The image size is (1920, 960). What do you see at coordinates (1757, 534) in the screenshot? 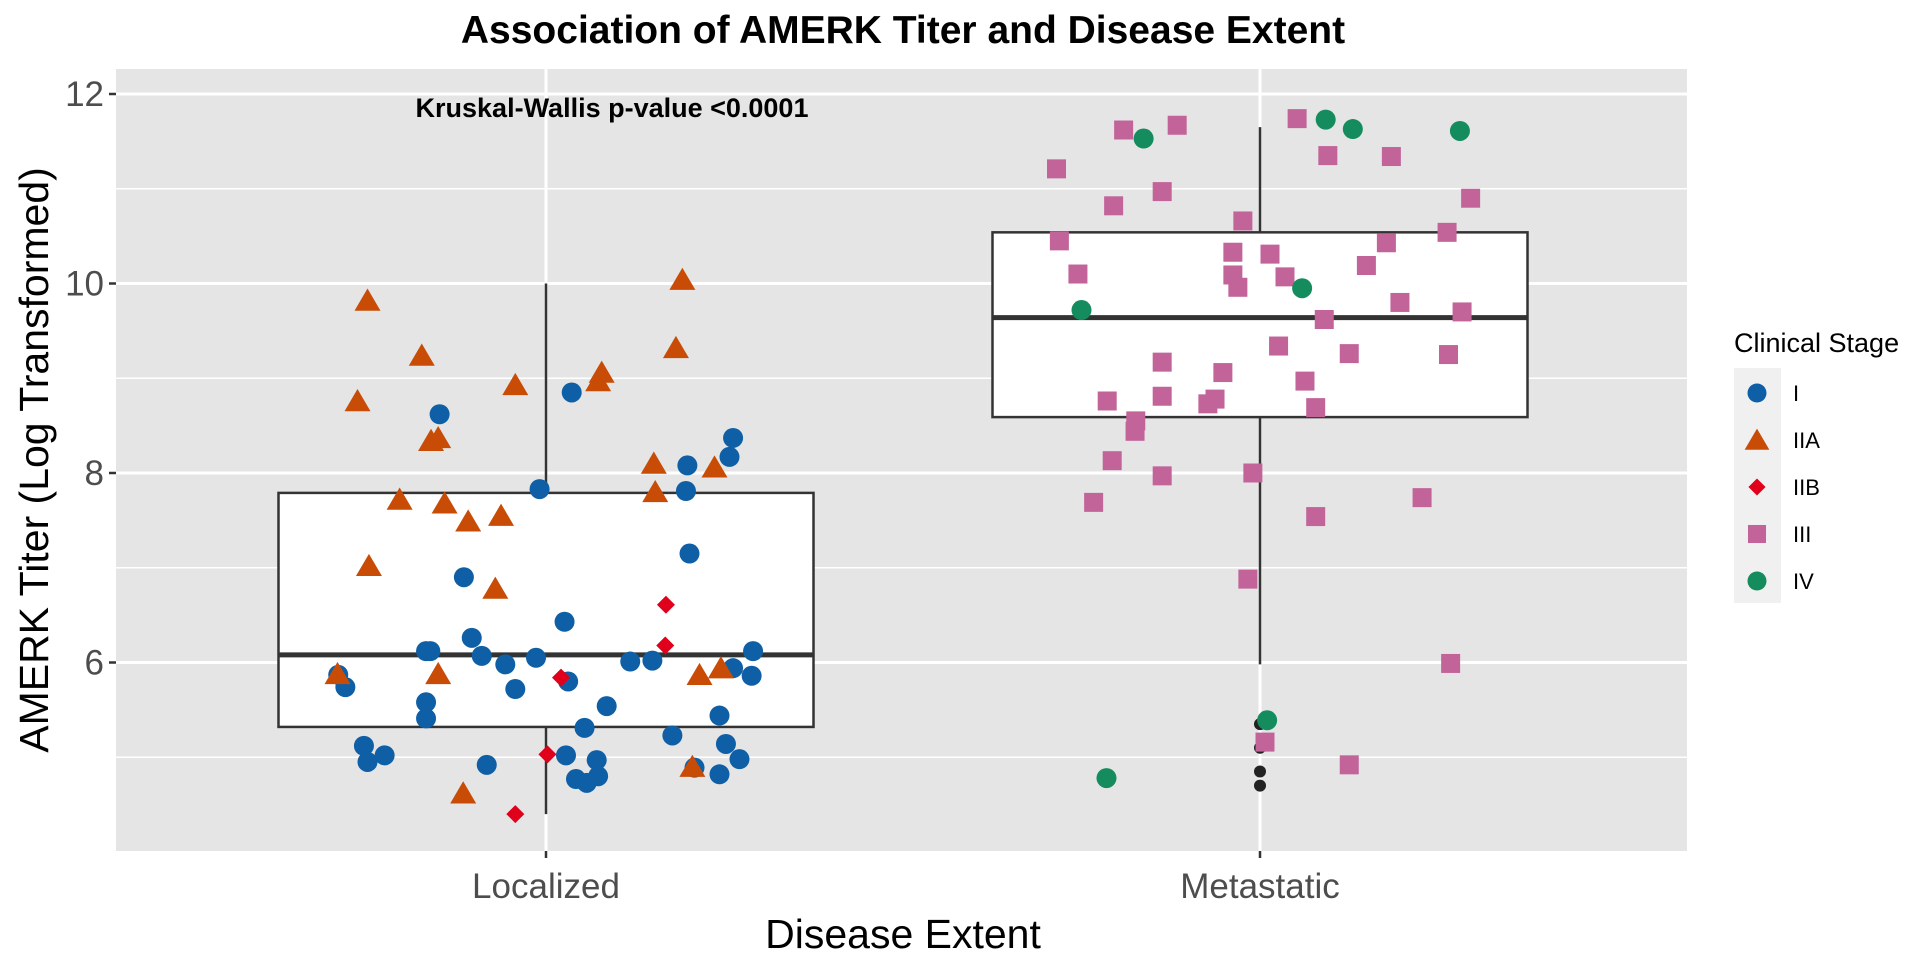
I see `legend-key-iii-icon` at bounding box center [1757, 534].